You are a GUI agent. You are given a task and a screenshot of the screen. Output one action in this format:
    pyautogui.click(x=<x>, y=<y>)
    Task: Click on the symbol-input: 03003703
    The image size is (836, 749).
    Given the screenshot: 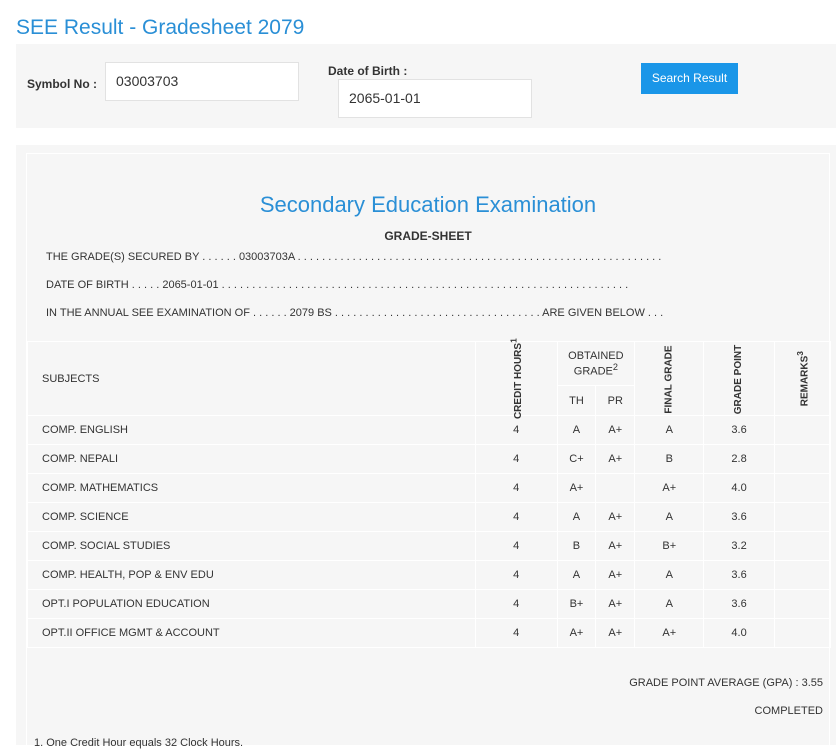 What is the action you would take?
    pyautogui.click(x=202, y=81)
    